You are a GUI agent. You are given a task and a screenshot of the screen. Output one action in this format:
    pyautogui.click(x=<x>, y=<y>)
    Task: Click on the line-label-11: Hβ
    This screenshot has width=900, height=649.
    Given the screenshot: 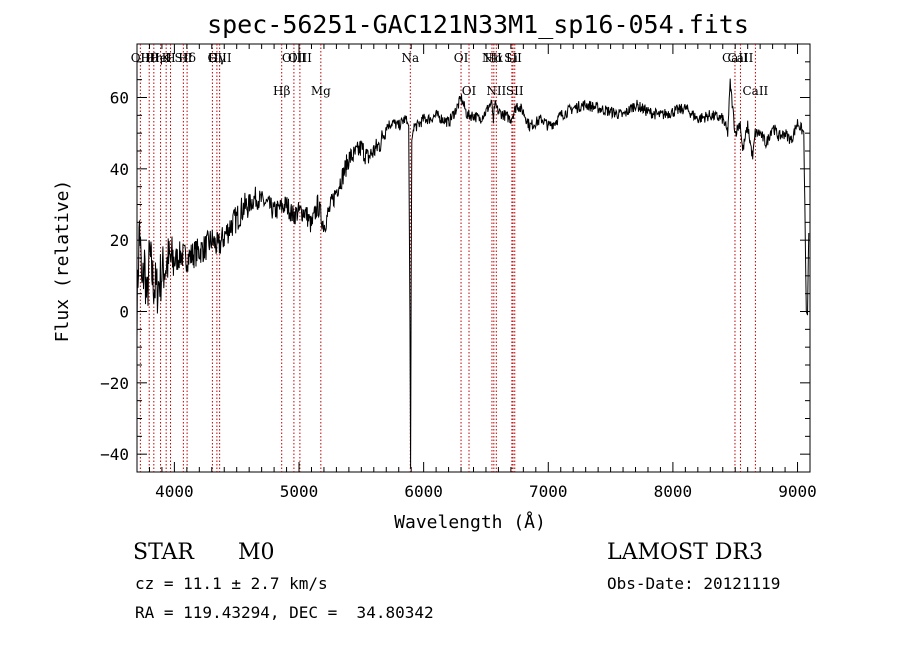 What is the action you would take?
    pyautogui.click(x=281, y=91)
    